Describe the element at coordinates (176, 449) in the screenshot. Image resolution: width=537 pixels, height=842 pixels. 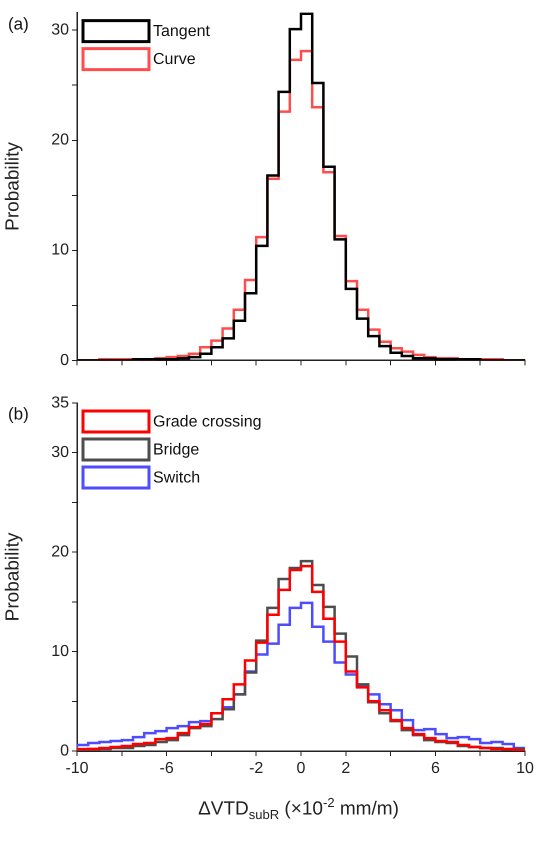
I see `legend-label: Bridge` at that location.